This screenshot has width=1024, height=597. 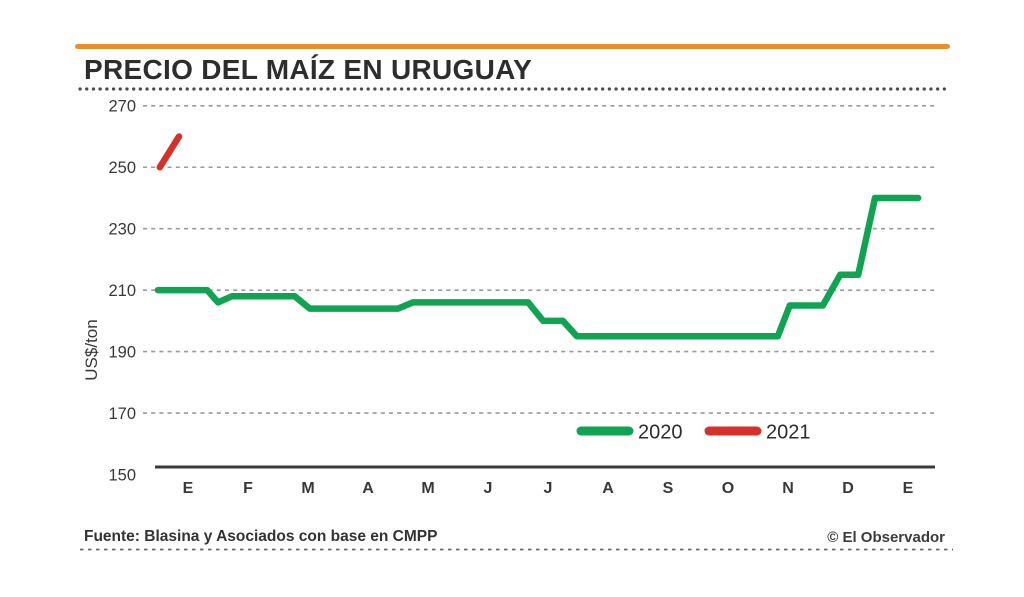 What do you see at coordinates (122, 475) in the screenshot?
I see `y-tick-label-150: 150` at bounding box center [122, 475].